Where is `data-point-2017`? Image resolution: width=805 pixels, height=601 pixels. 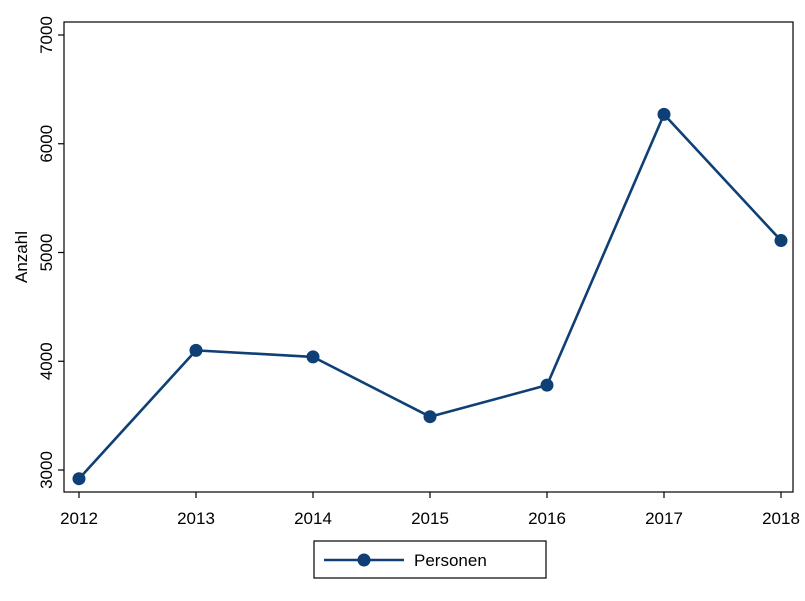
data-point-2017 is located at coordinates (664, 114).